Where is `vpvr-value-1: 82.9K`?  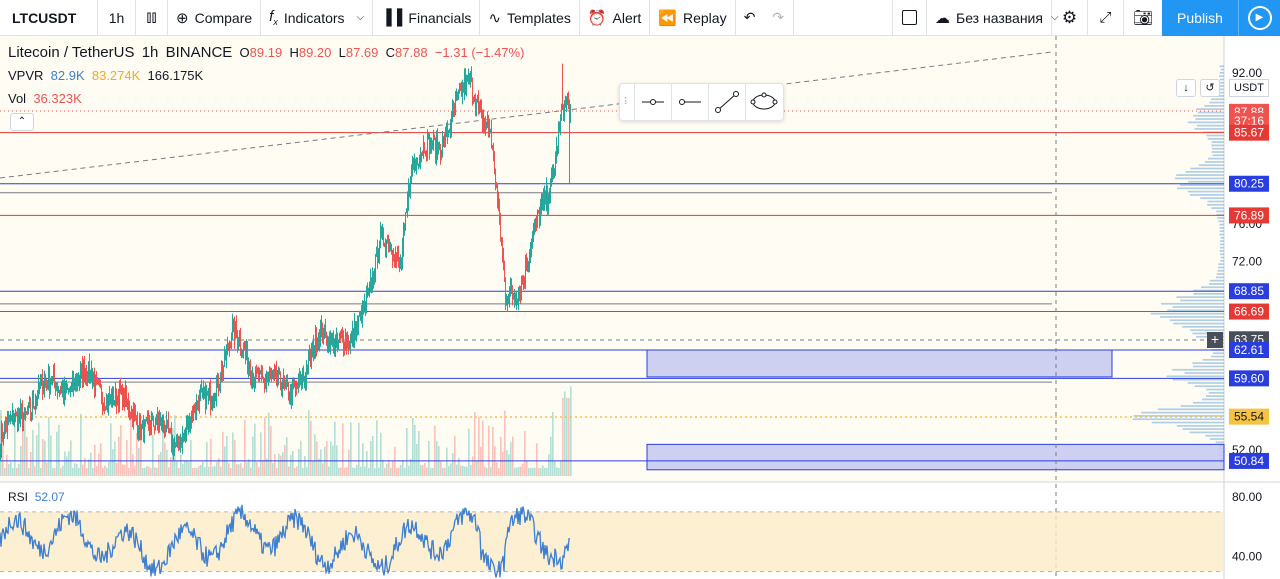 vpvr-value-1: 82.9K is located at coordinates (67, 75).